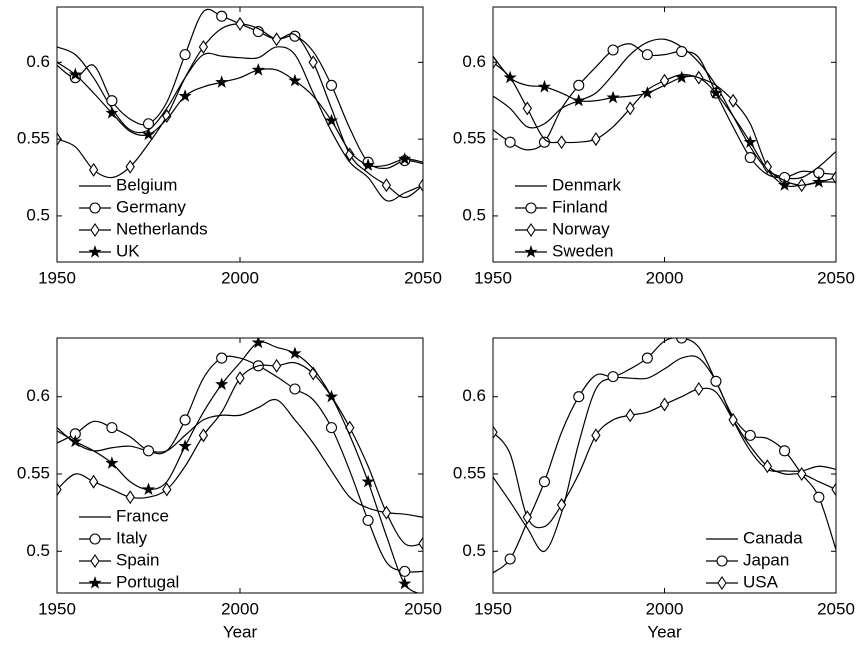 The height and width of the screenshot is (665, 863). Describe the element at coordinates (137, 559) in the screenshot. I see `legend-label: Spain` at that location.